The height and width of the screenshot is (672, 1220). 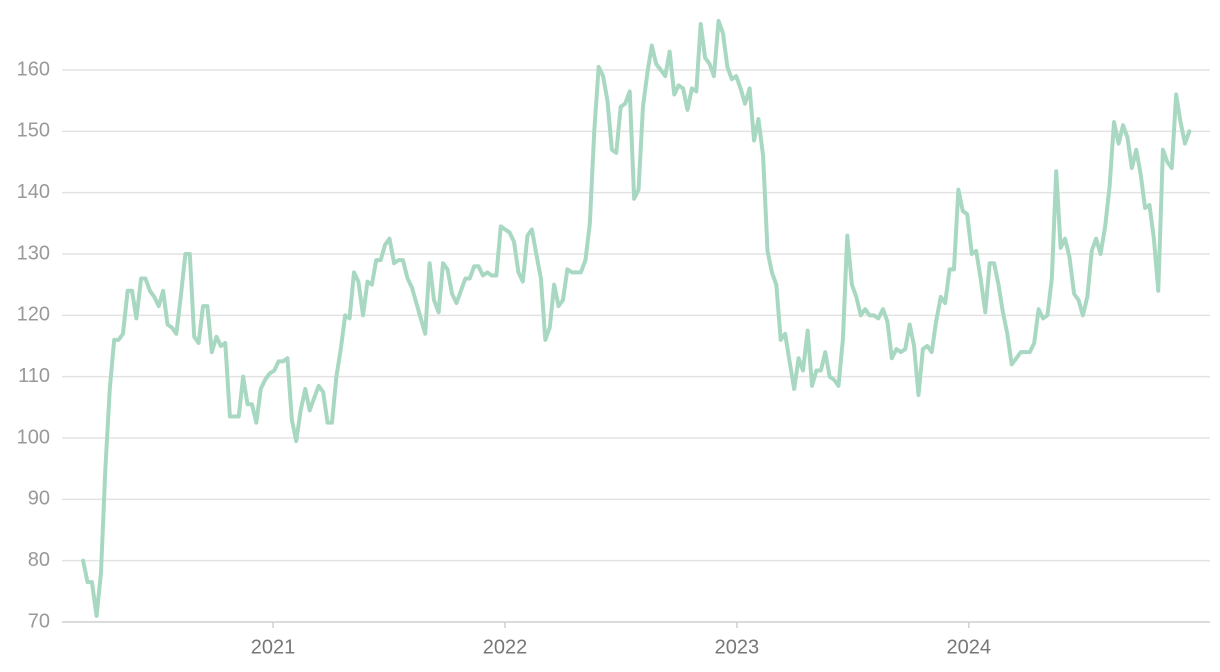 I want to click on y-tick-label: 160, so click(x=33, y=69).